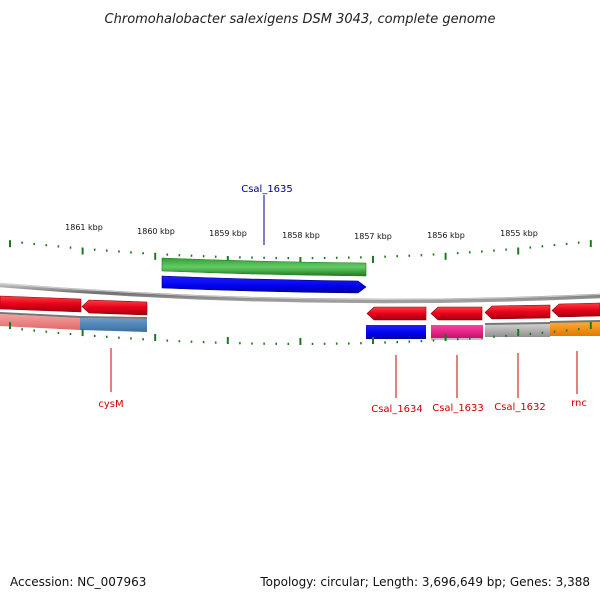  What do you see at coordinates (228, 233) in the screenshot?
I see `scale-label-1859: 1859 kbp` at bounding box center [228, 233].